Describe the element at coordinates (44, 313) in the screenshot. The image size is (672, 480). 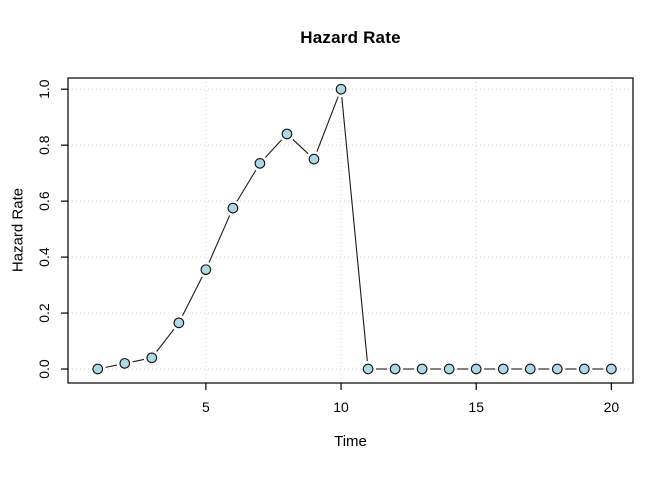
I see `y-tick-label: 0.2` at that location.